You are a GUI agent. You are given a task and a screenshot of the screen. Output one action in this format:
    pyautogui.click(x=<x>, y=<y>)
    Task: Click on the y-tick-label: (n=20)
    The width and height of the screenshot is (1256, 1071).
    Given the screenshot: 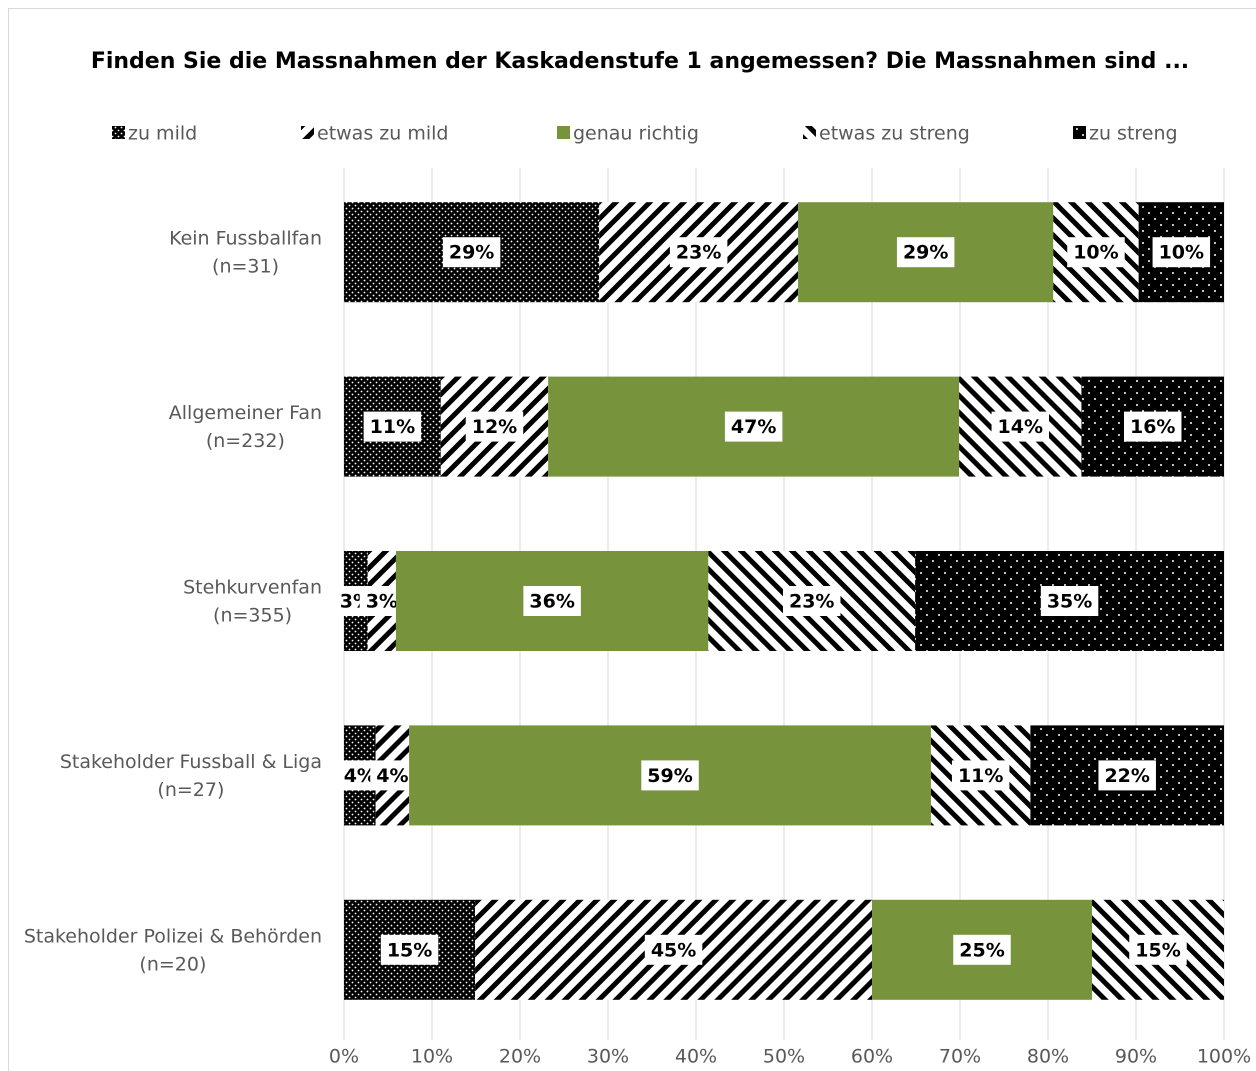 What is the action you would take?
    pyautogui.click(x=172, y=964)
    